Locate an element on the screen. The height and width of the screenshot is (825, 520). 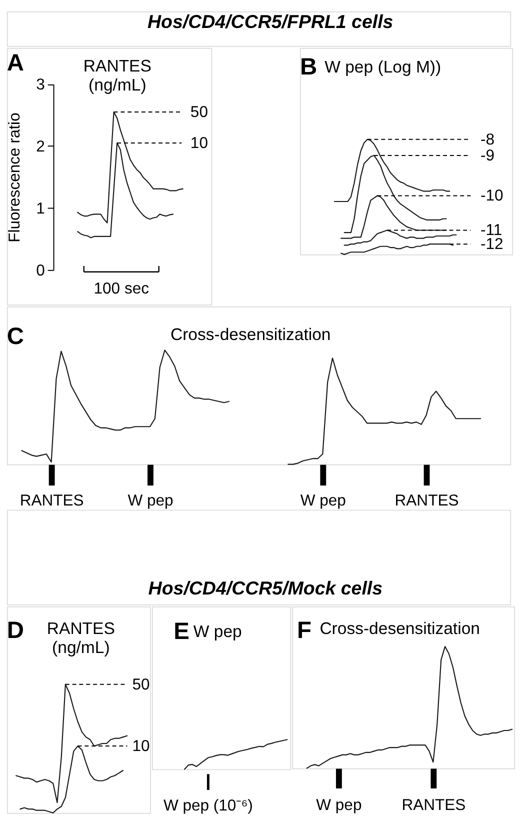
chart-title: F is located at coordinates (304, 631).